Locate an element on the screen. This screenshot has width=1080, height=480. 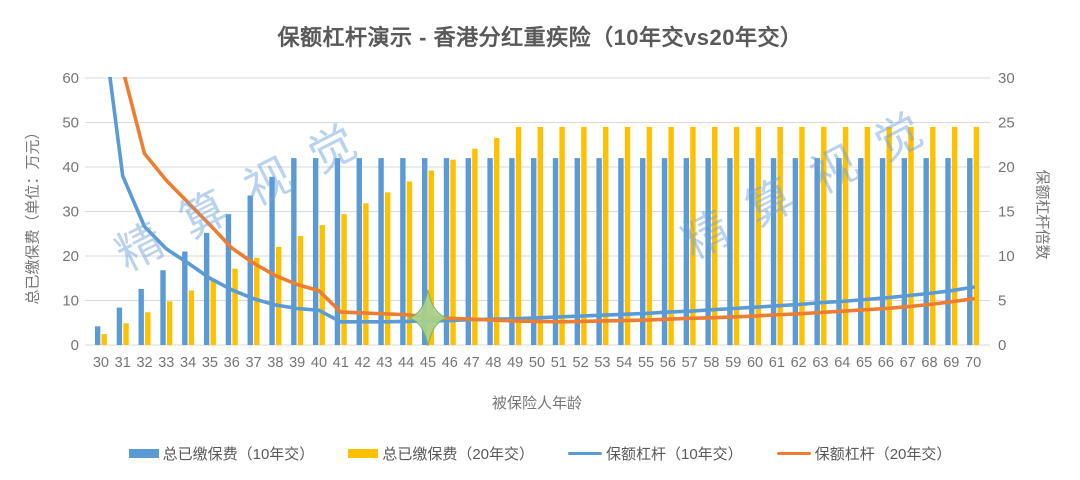
legend-label: 总已缴保费（10年交） is located at coordinates (238, 454).